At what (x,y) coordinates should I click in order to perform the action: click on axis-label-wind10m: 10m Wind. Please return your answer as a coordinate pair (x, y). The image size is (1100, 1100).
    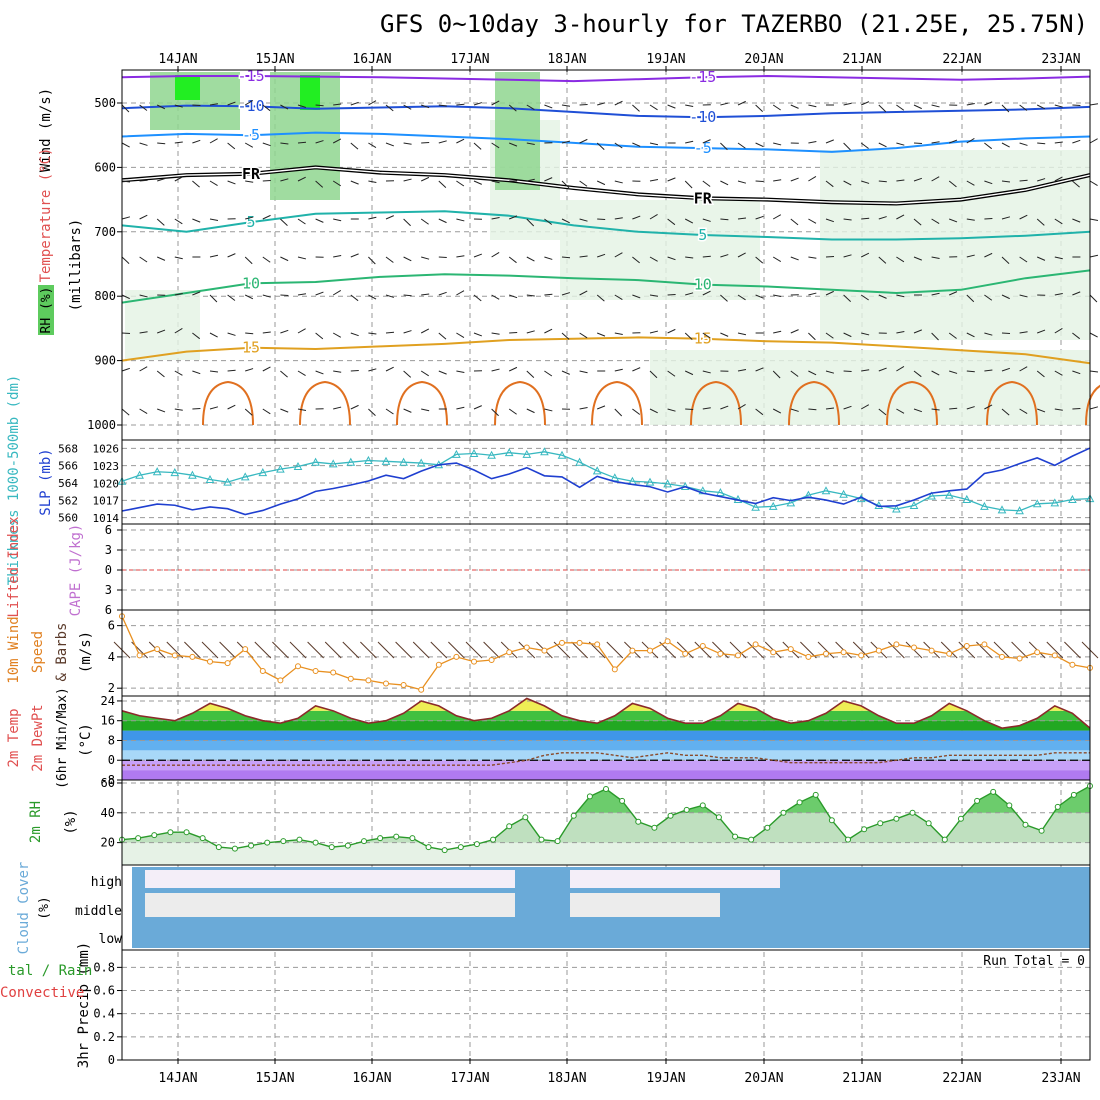
    Looking at the image, I should click on (14, 649).